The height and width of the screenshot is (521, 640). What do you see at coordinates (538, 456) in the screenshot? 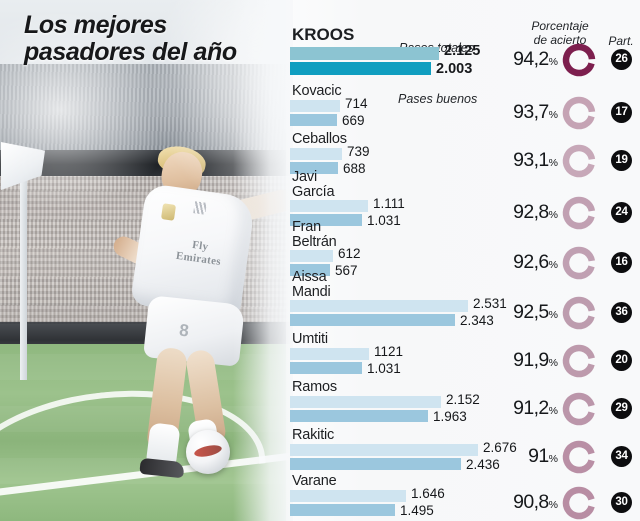
I see `accuracy-value: 91` at bounding box center [538, 456].